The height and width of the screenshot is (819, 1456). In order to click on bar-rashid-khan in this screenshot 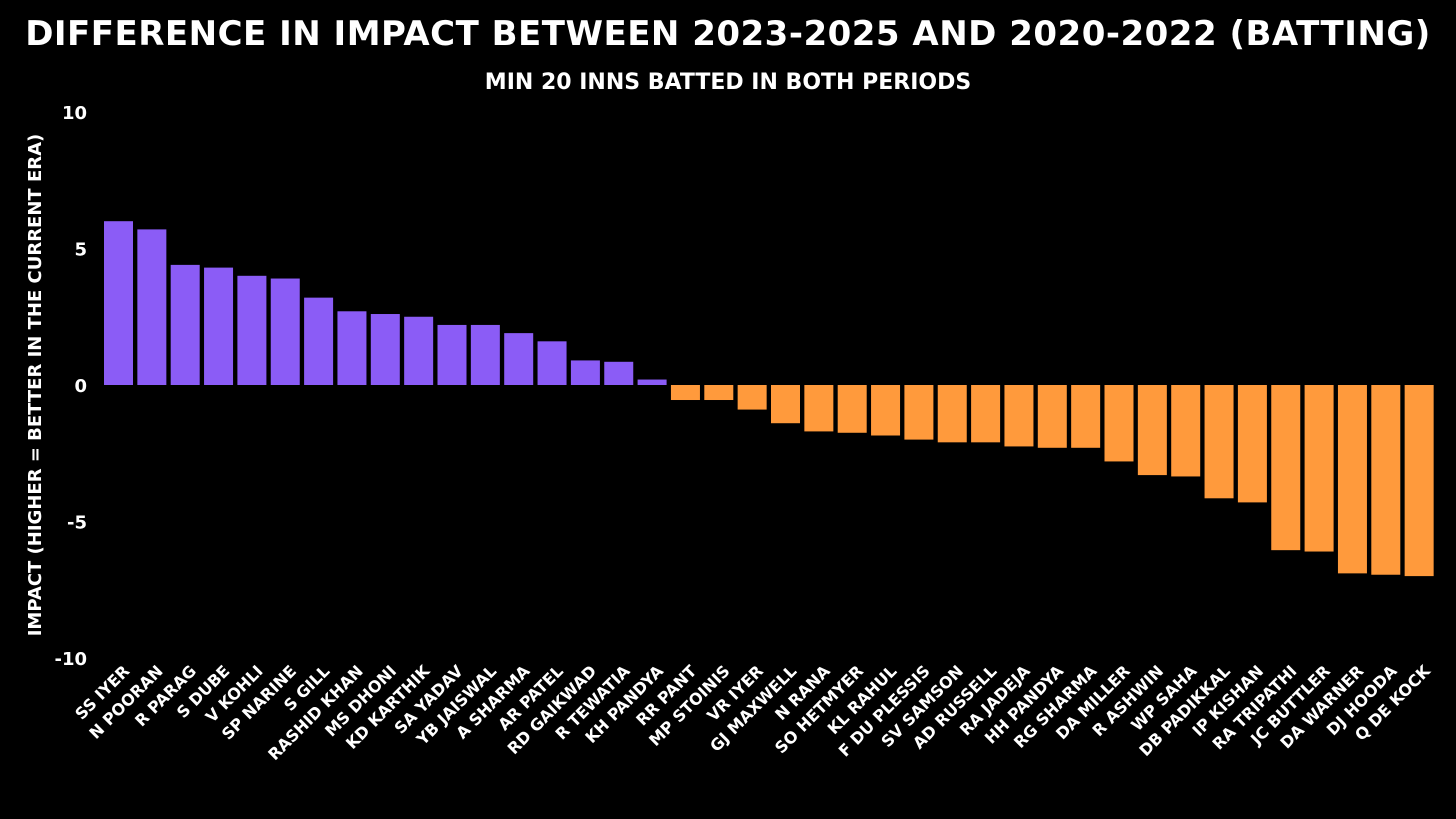, I will do `click(352, 348)`.